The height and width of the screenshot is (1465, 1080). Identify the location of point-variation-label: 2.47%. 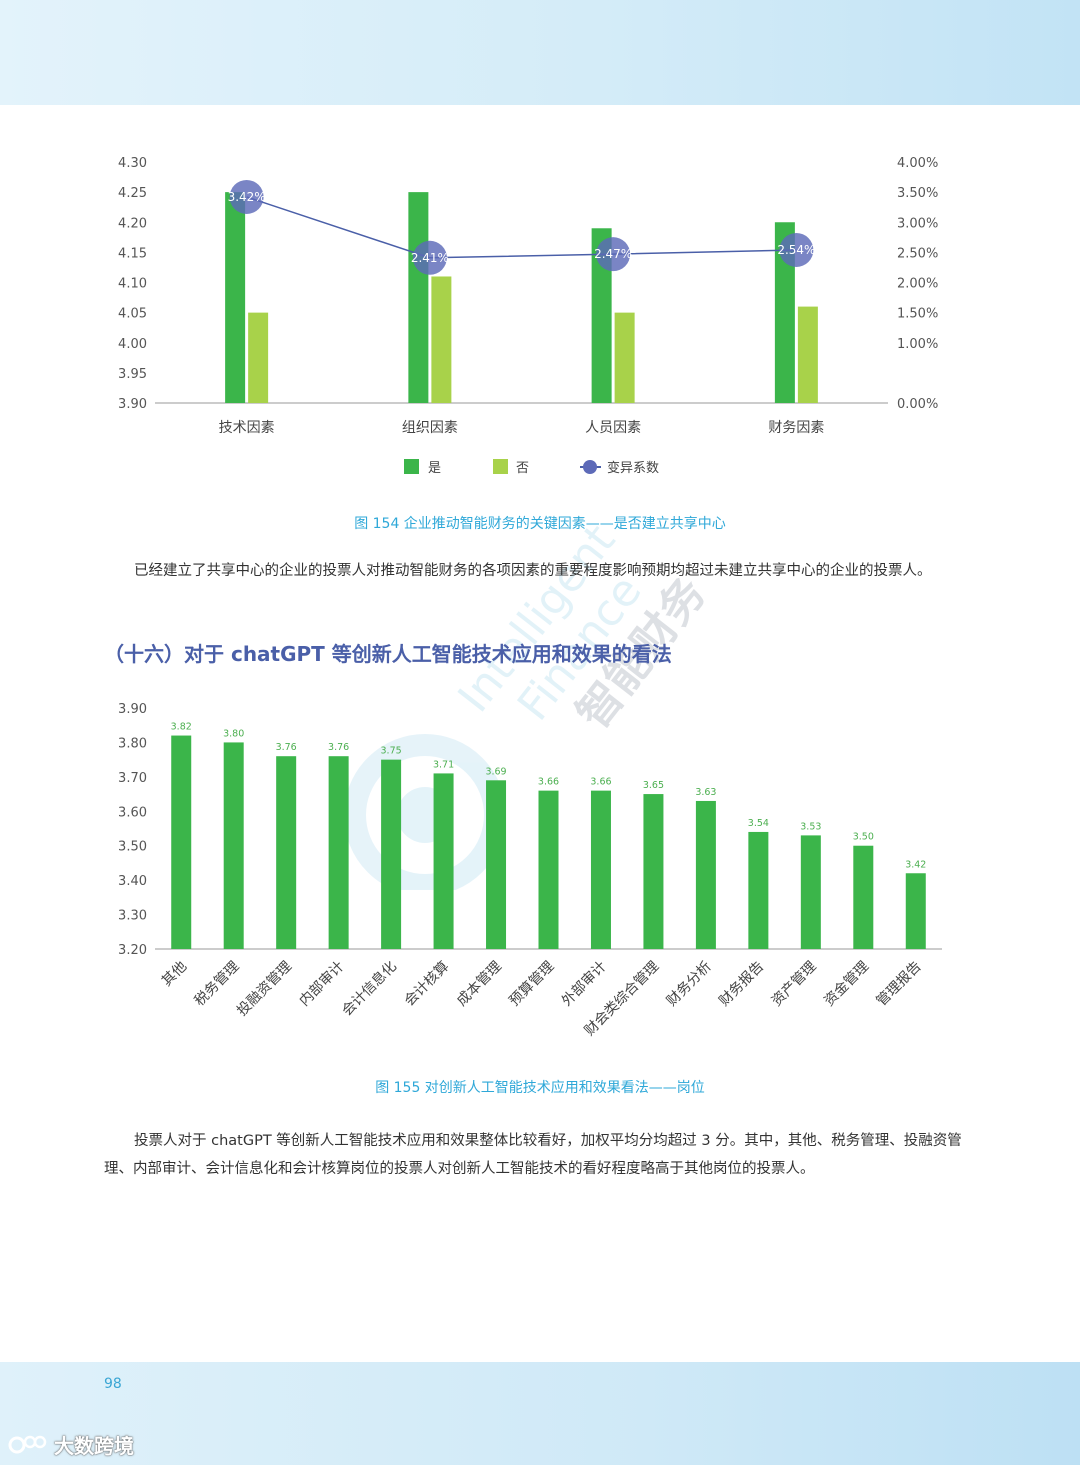
(613, 254).